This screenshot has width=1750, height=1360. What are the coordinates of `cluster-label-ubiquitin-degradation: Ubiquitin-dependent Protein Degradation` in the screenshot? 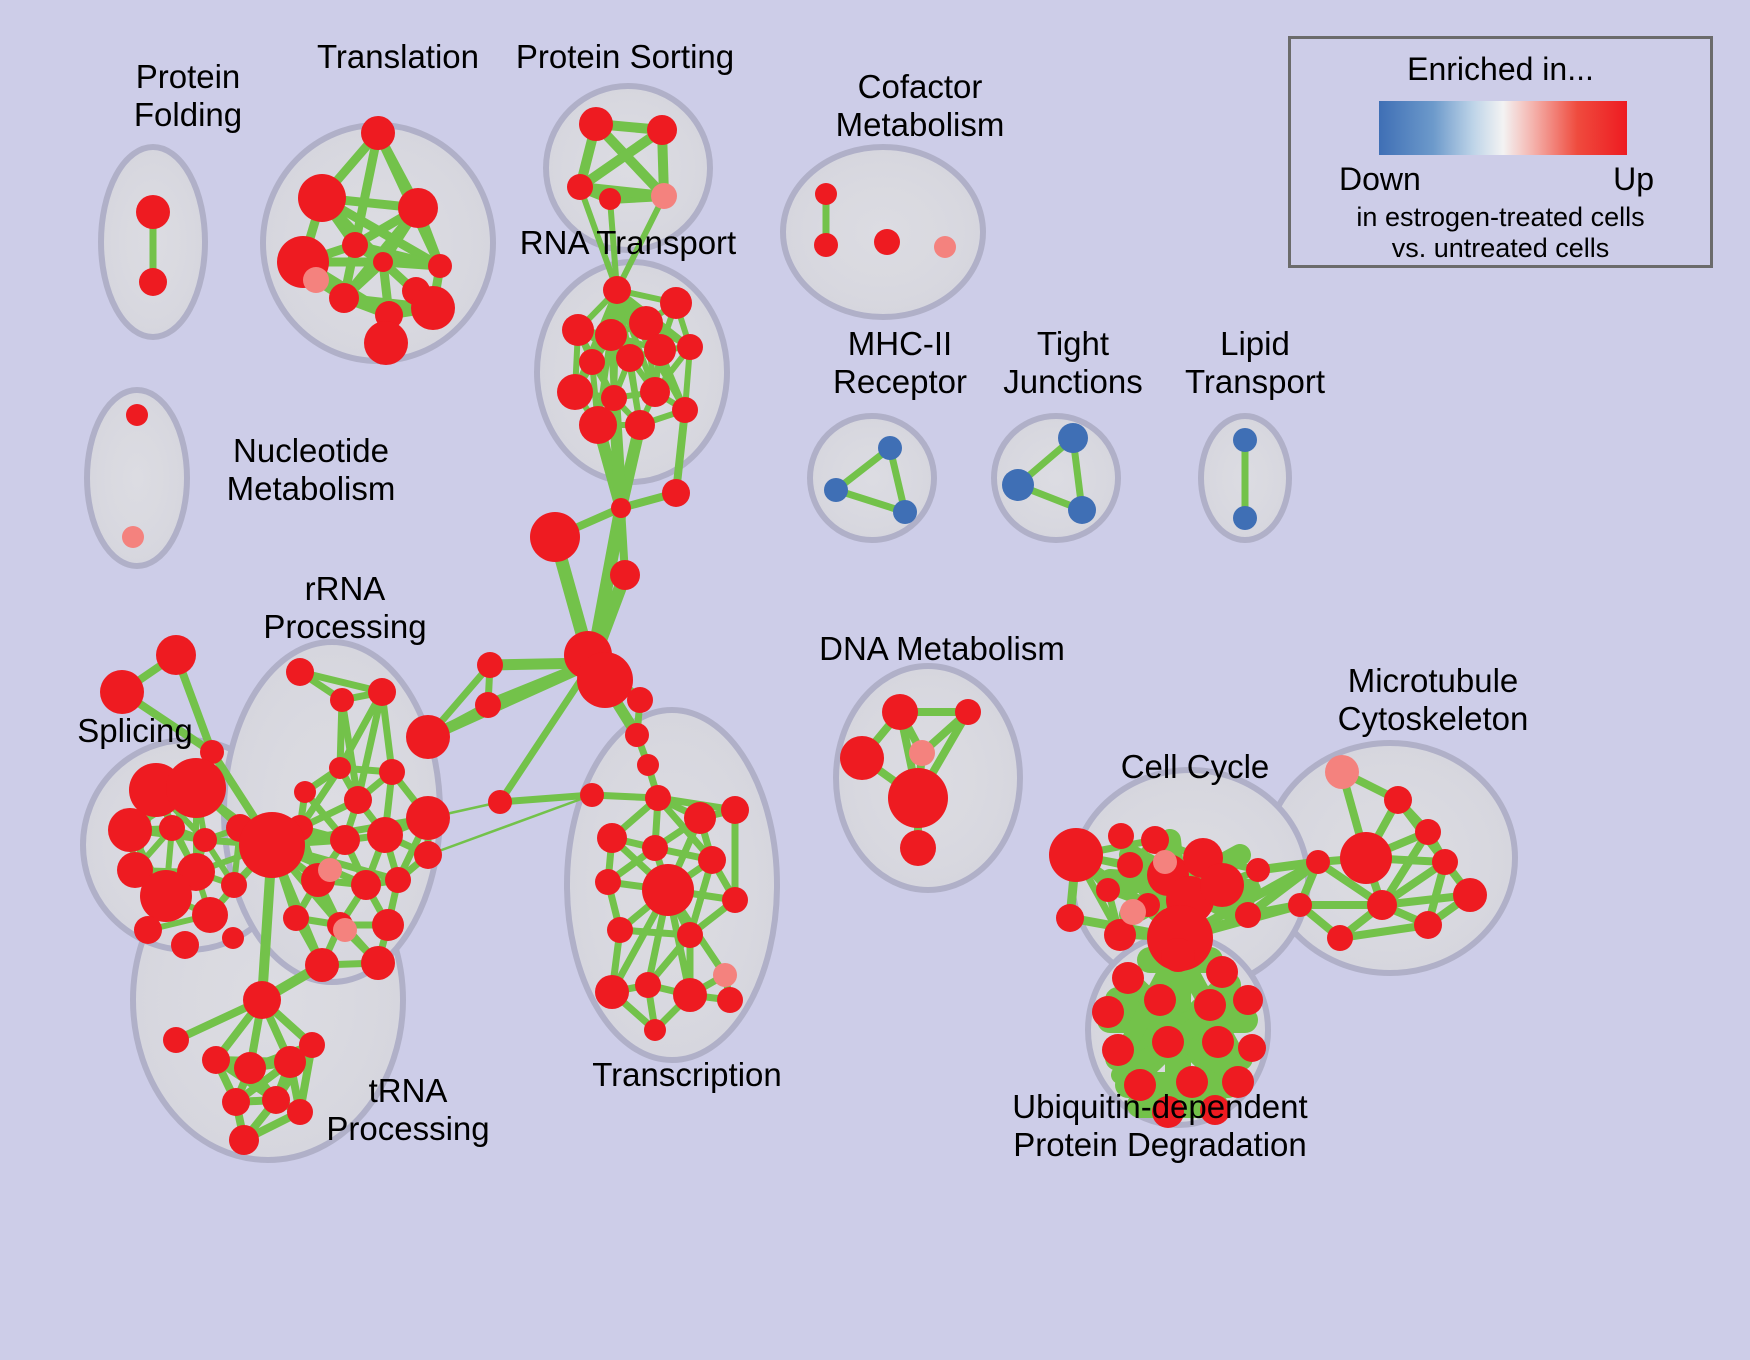 It's located at (1160, 1125).